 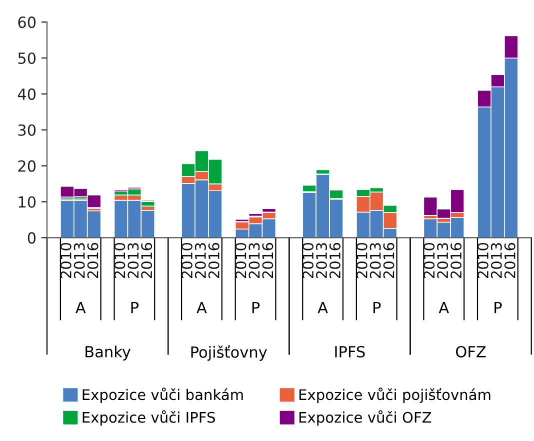 I want to click on y-tick-label: 20, so click(x=27, y=166).